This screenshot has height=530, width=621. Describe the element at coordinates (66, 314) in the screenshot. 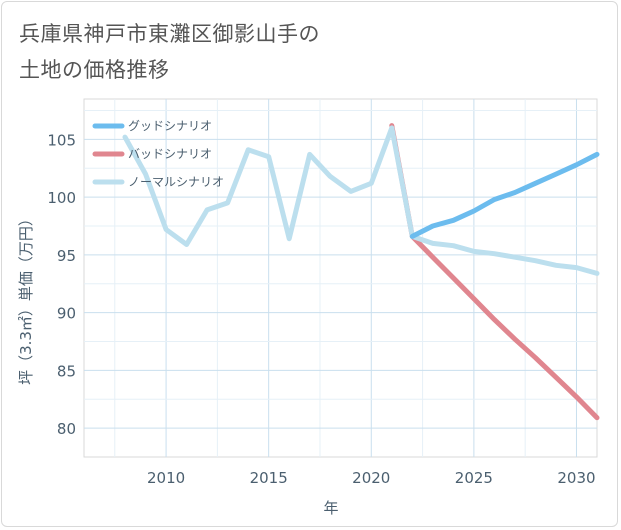

I see `y-tick-label: 90` at that location.